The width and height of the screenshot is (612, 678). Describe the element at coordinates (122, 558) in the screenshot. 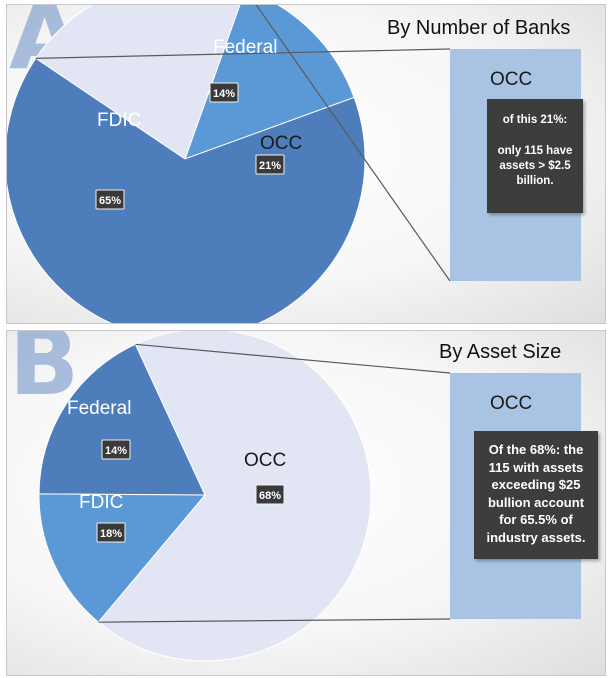

I see `pie-slice-federal-b` at that location.